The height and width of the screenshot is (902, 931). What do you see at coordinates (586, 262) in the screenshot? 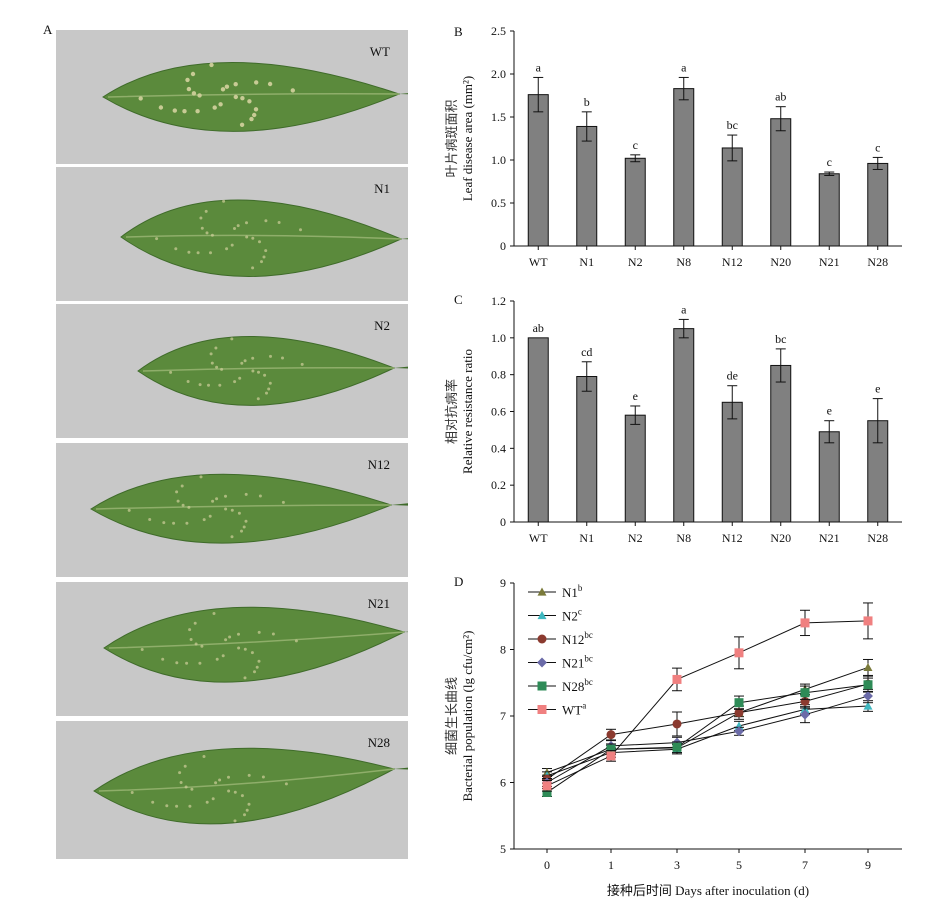
I see `x-tick-label: N1` at bounding box center [586, 262].